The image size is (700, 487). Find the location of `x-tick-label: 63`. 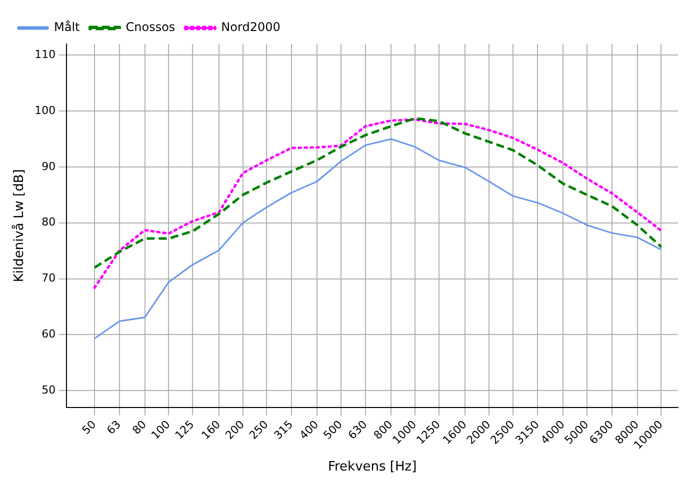

x-tick-label: 63 is located at coordinates (114, 428).